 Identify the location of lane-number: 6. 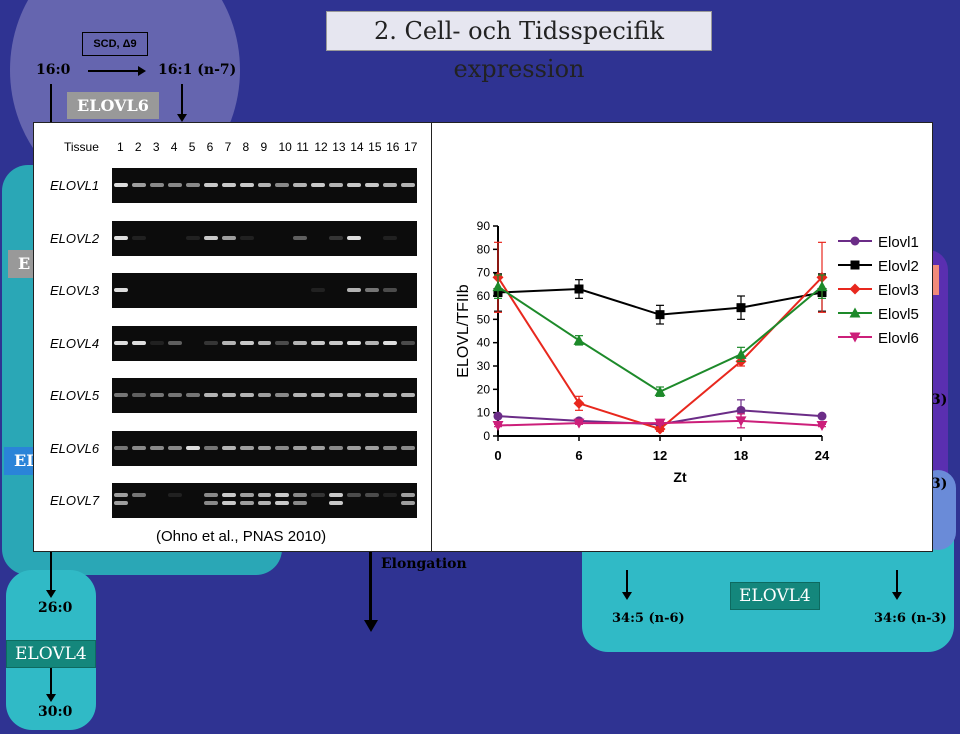
(210, 147).